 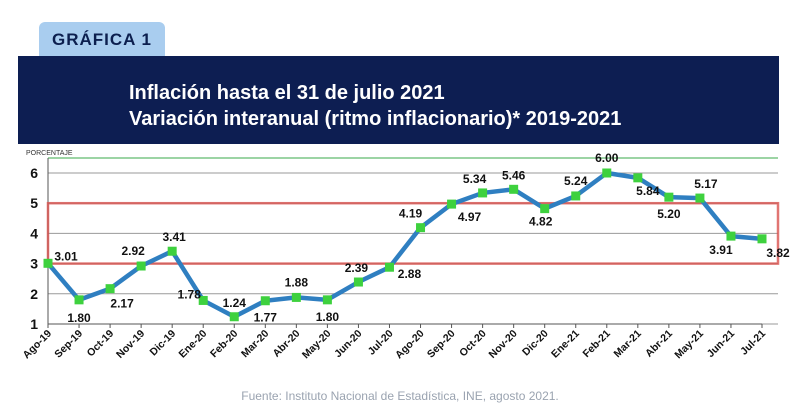 I want to click on data-label: 1.78, so click(x=190, y=294).